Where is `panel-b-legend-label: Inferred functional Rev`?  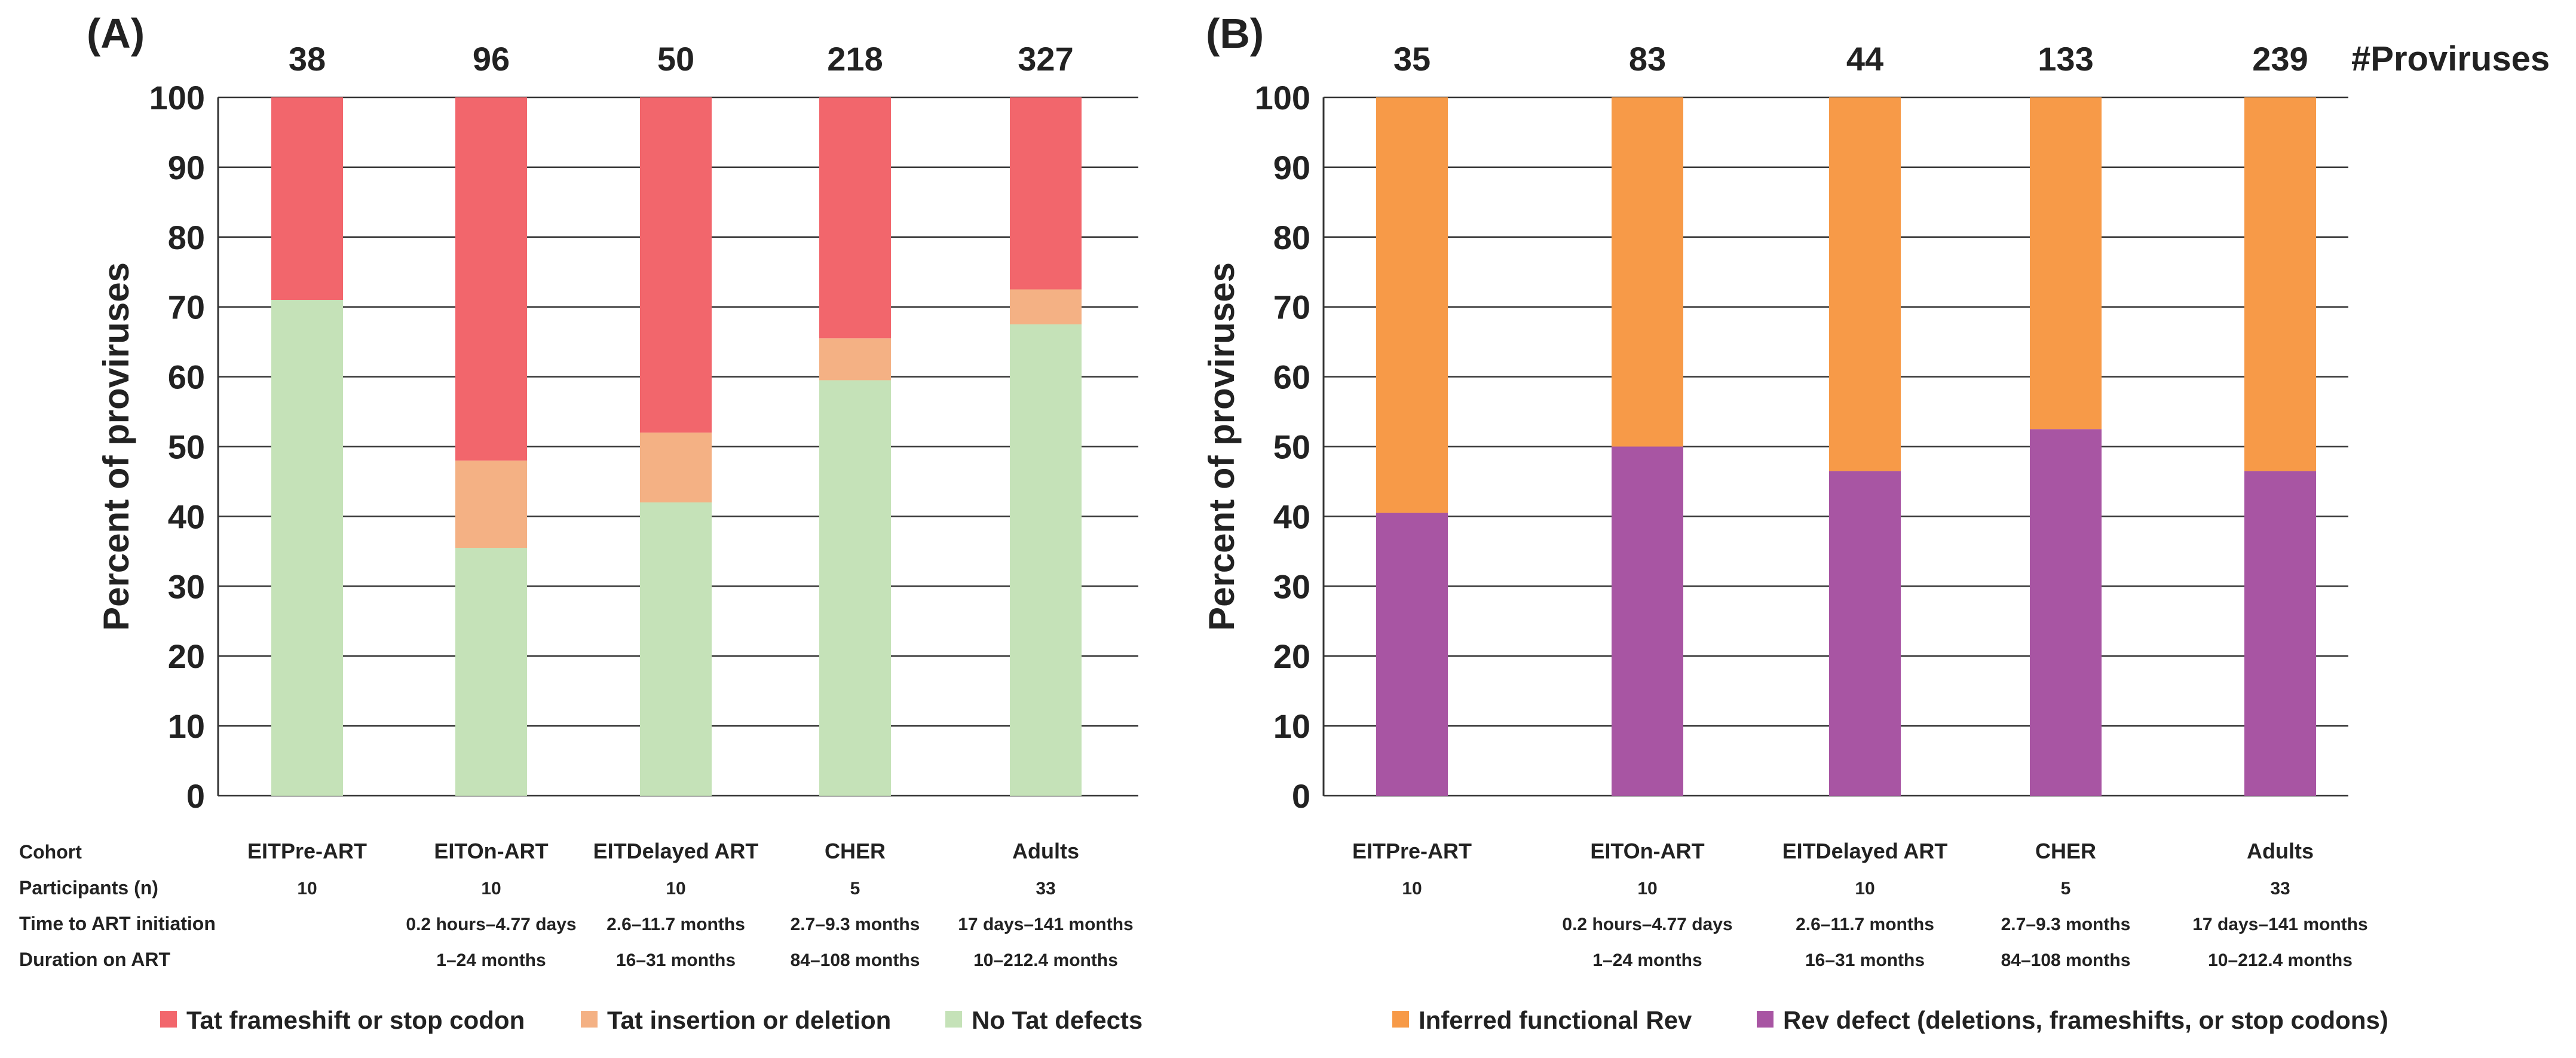
panel-b-legend-label: Inferred functional Rev is located at coordinates (1556, 1020).